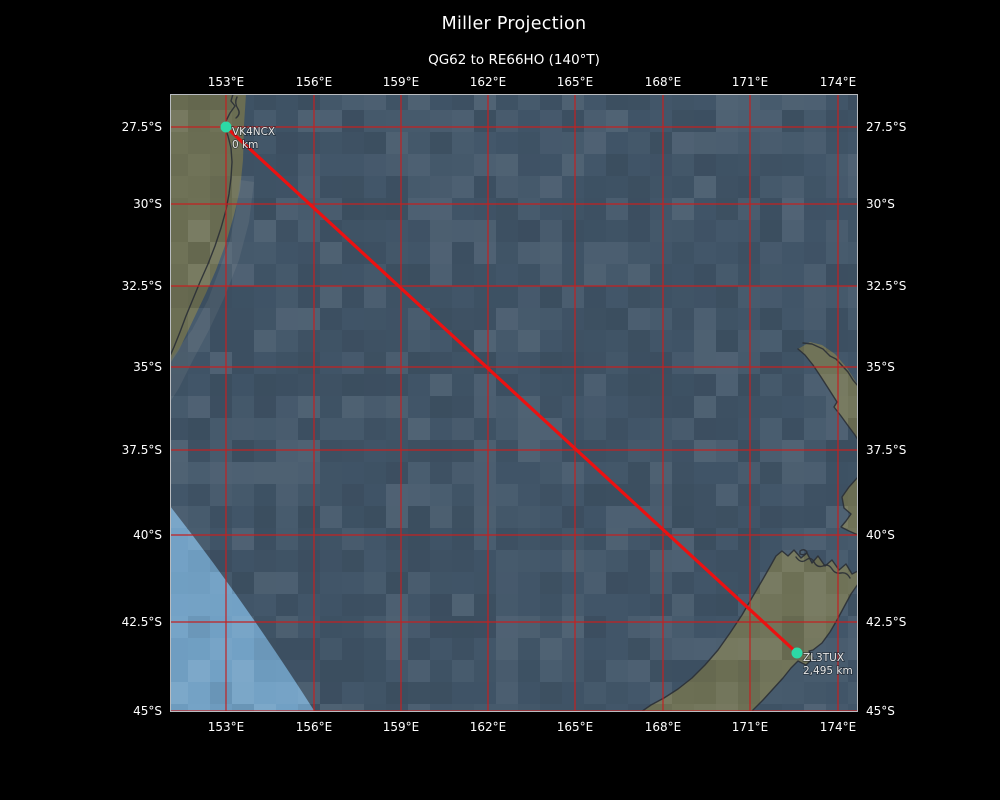 The image size is (1000, 800). Describe the element at coordinates (838, 727) in the screenshot. I see `lon-tick-label-bottom: 174°E` at that location.